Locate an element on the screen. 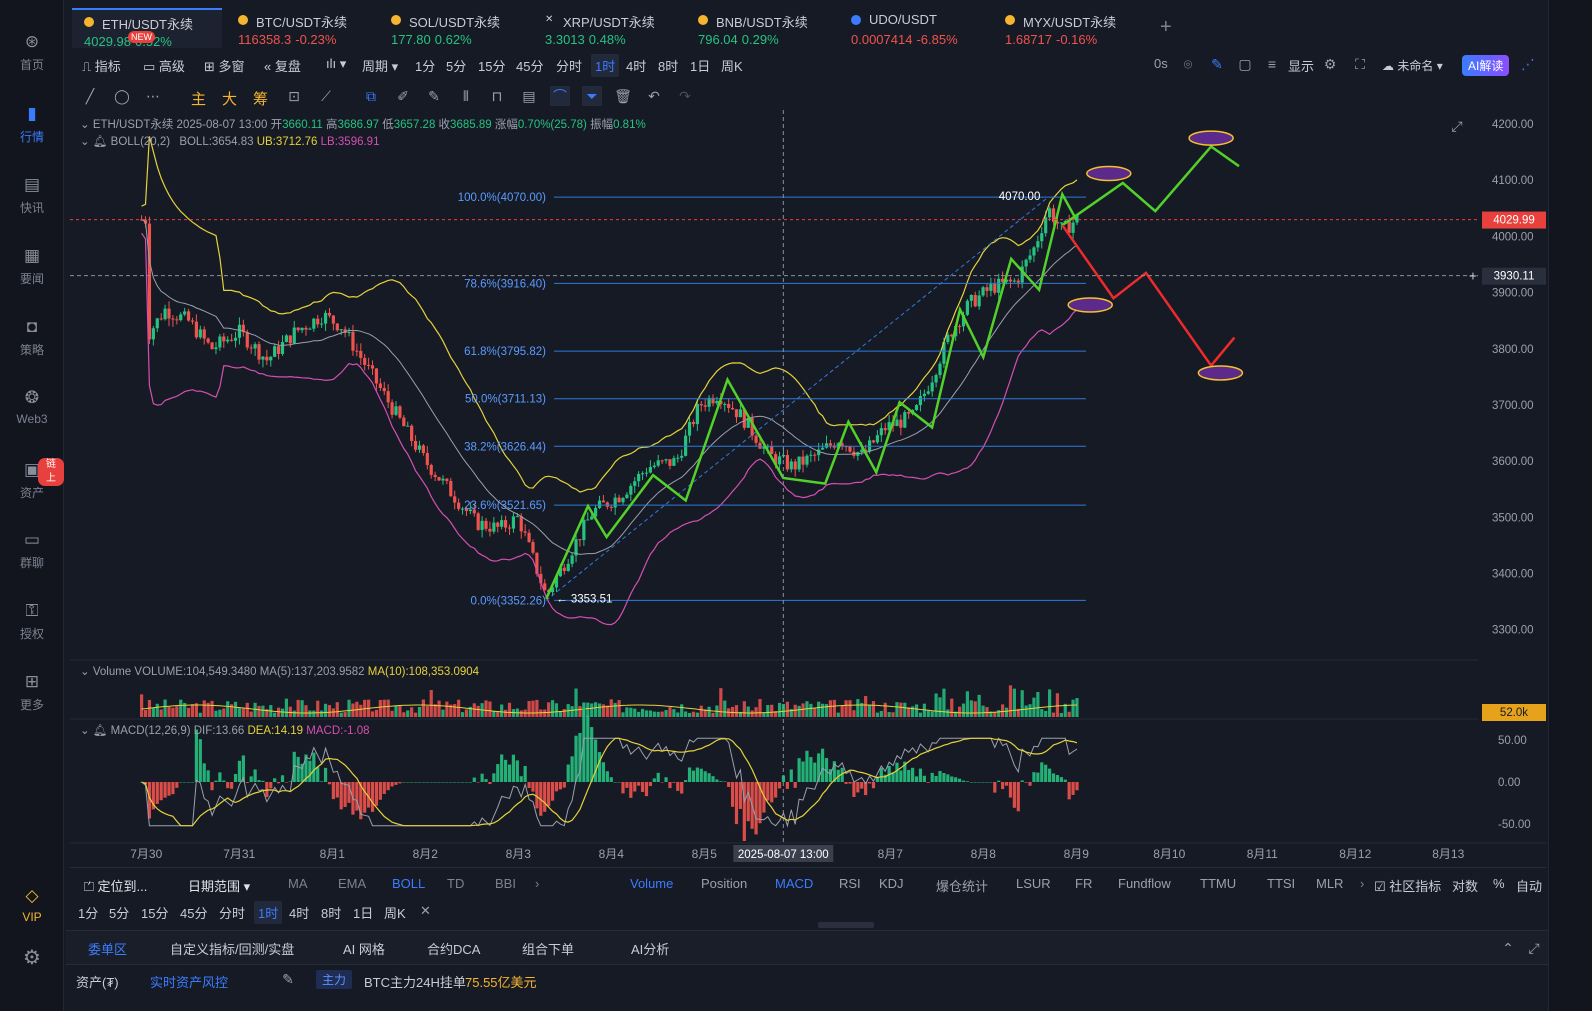  eraser-icon: ✎ is located at coordinates (434, 96).